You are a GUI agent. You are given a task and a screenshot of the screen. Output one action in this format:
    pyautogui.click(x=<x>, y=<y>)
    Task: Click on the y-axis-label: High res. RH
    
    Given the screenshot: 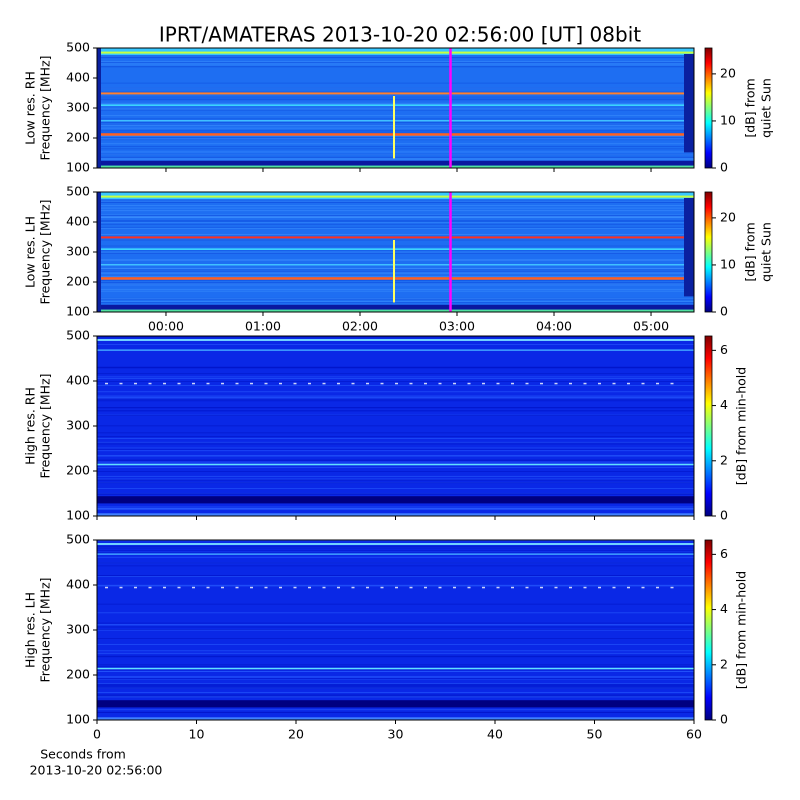 What is the action you would take?
    pyautogui.click(x=30, y=426)
    